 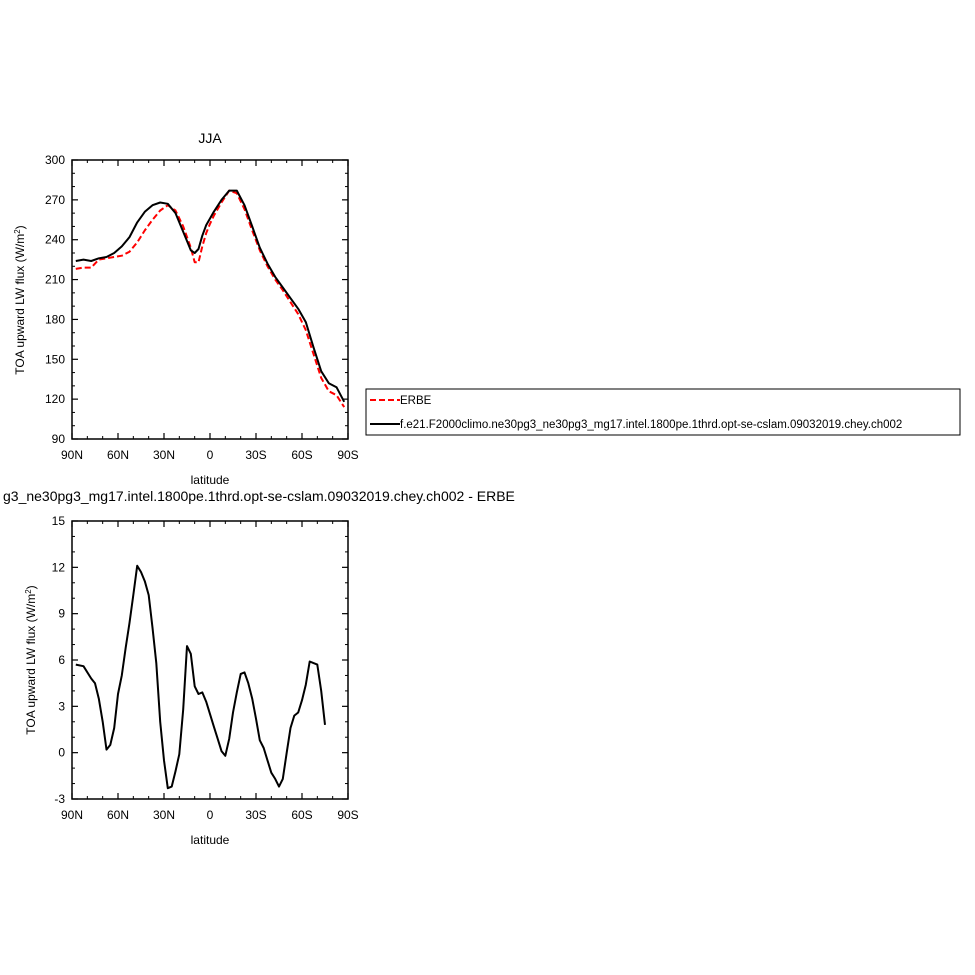 What do you see at coordinates (61, 660) in the screenshot?
I see `y-tick-label: 6` at bounding box center [61, 660].